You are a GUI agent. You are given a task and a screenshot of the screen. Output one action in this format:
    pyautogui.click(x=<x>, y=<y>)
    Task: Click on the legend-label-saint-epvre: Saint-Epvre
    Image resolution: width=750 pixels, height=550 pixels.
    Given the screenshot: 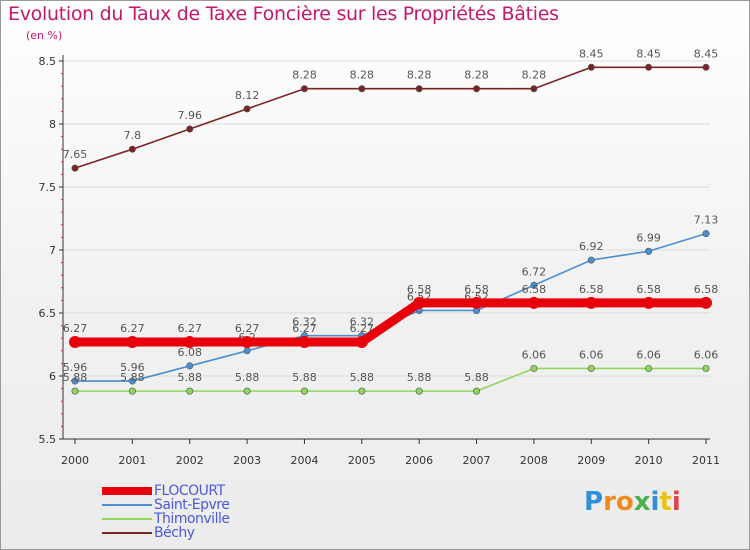 What is the action you would take?
    pyautogui.click(x=192, y=505)
    